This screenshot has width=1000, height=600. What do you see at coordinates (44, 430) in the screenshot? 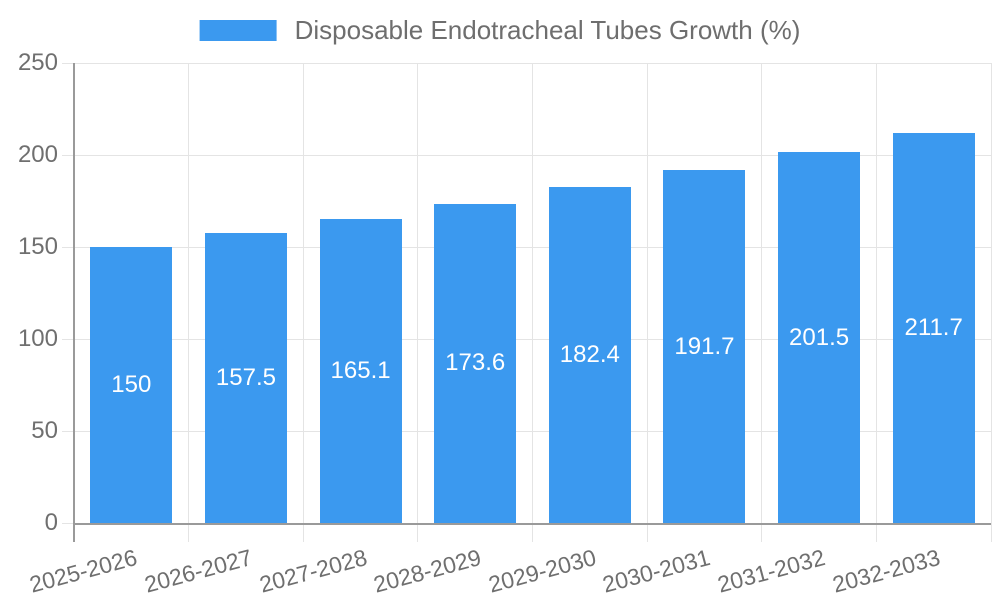
I see `y-tick-label: 50` at bounding box center [44, 430].